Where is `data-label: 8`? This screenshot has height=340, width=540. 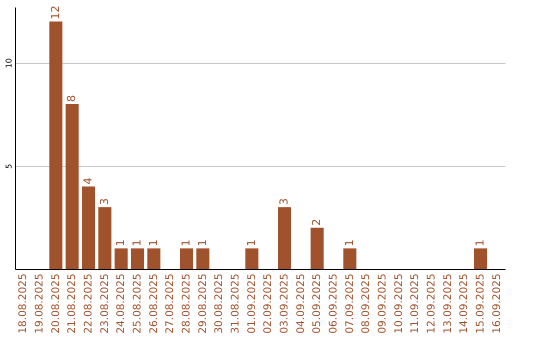
data-label: 8 is located at coordinates (71, 98).